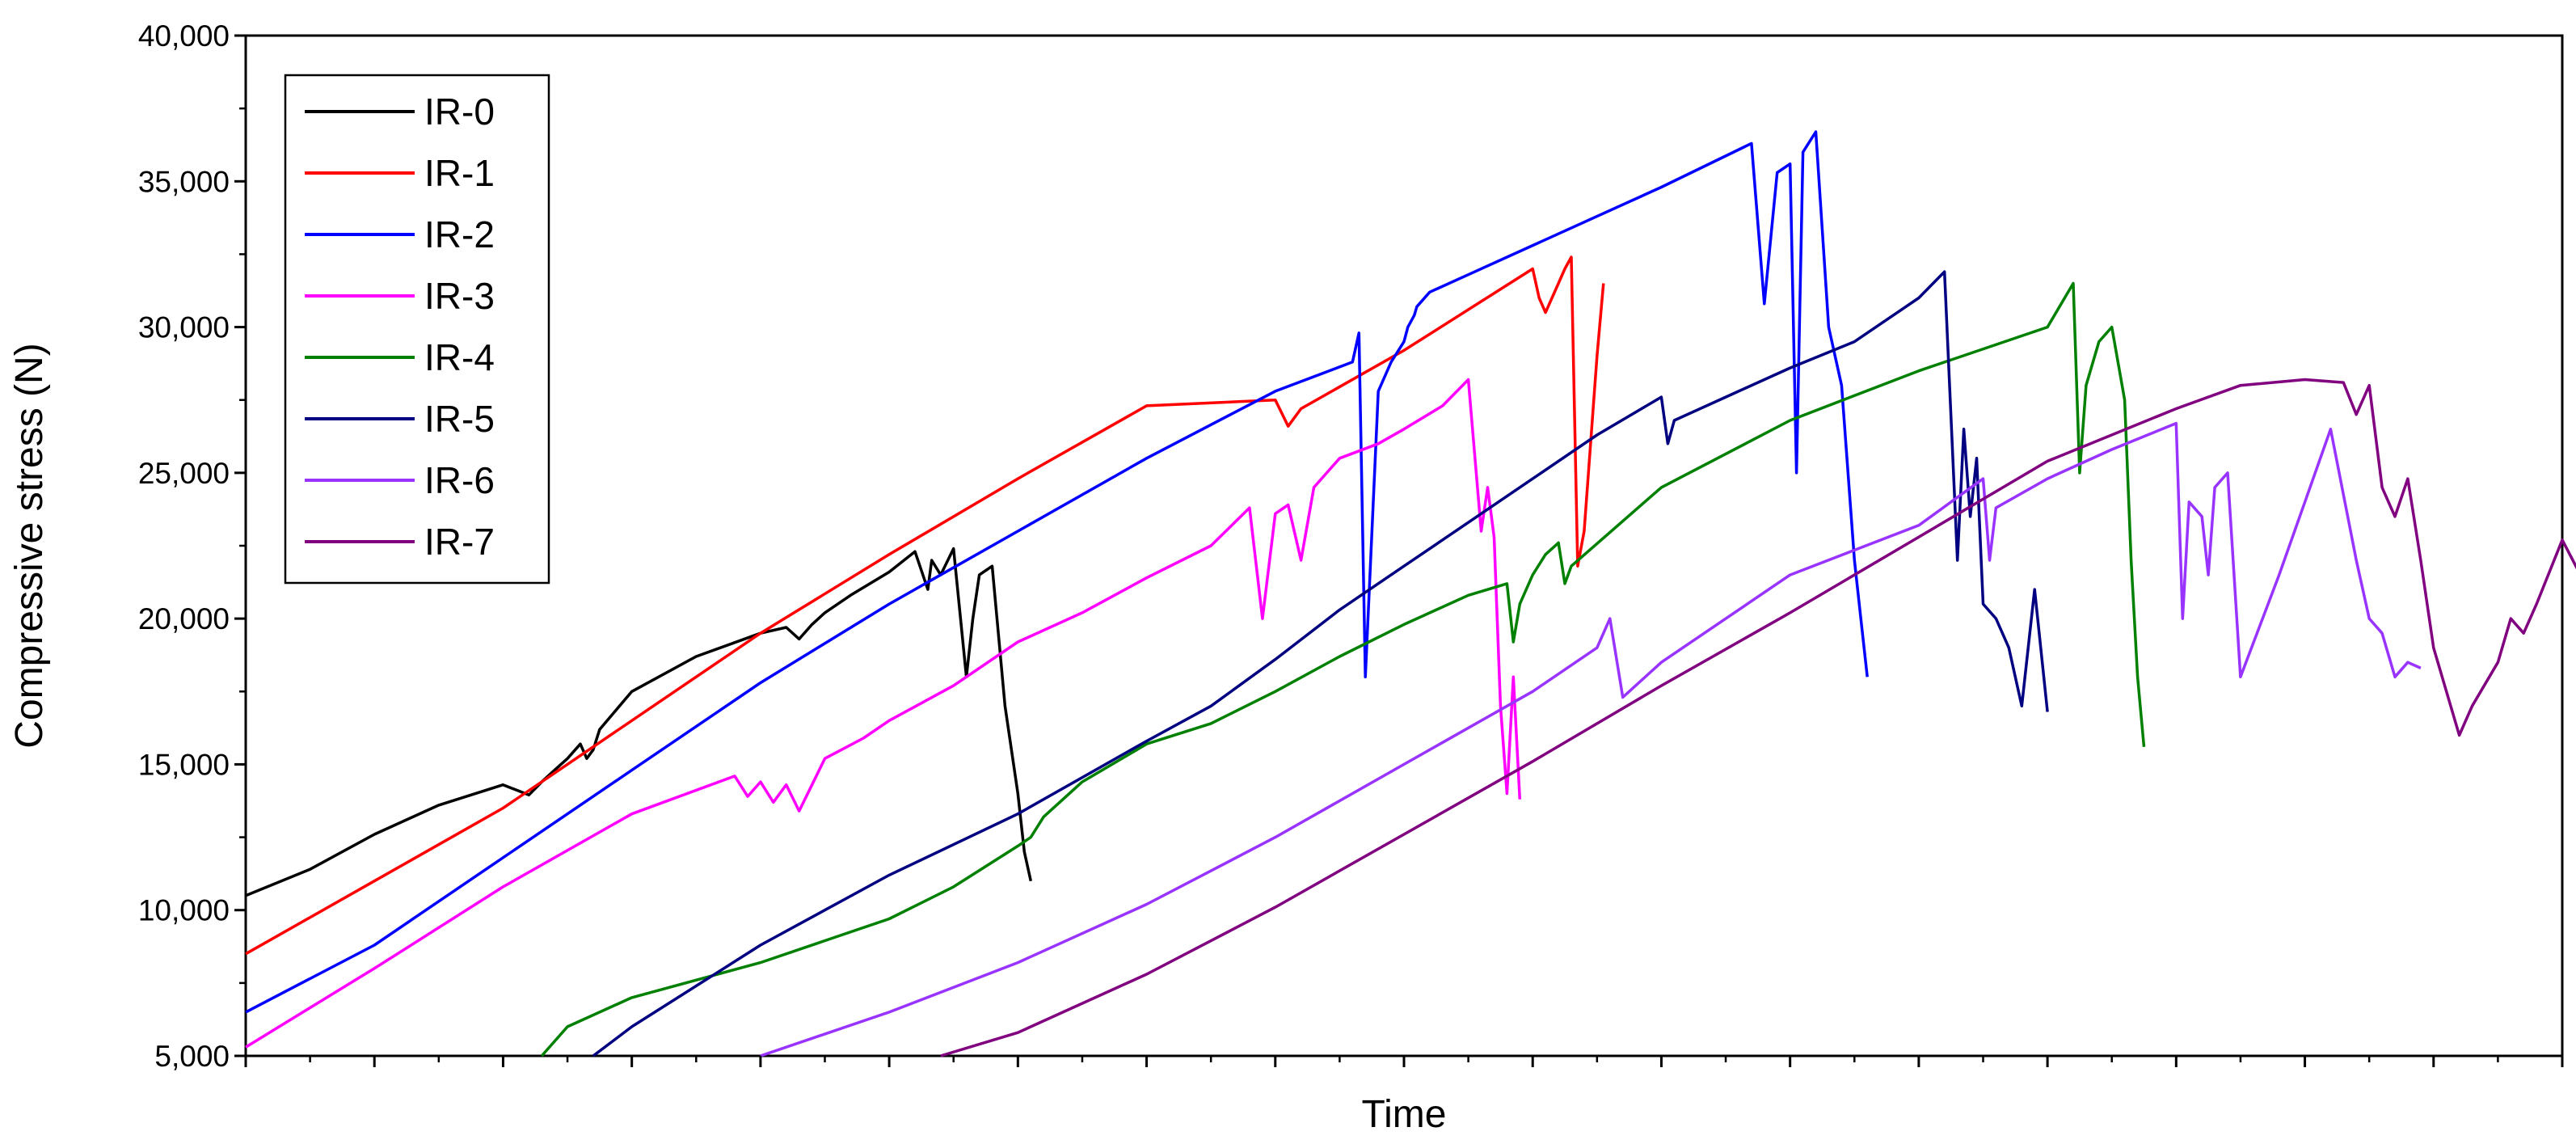 This screenshot has width=2576, height=1144. I want to click on legend: IR-0 IR-1 IR-2 IR-3 IR-4 IR-5 IR-6 IR-7, so click(417, 329).